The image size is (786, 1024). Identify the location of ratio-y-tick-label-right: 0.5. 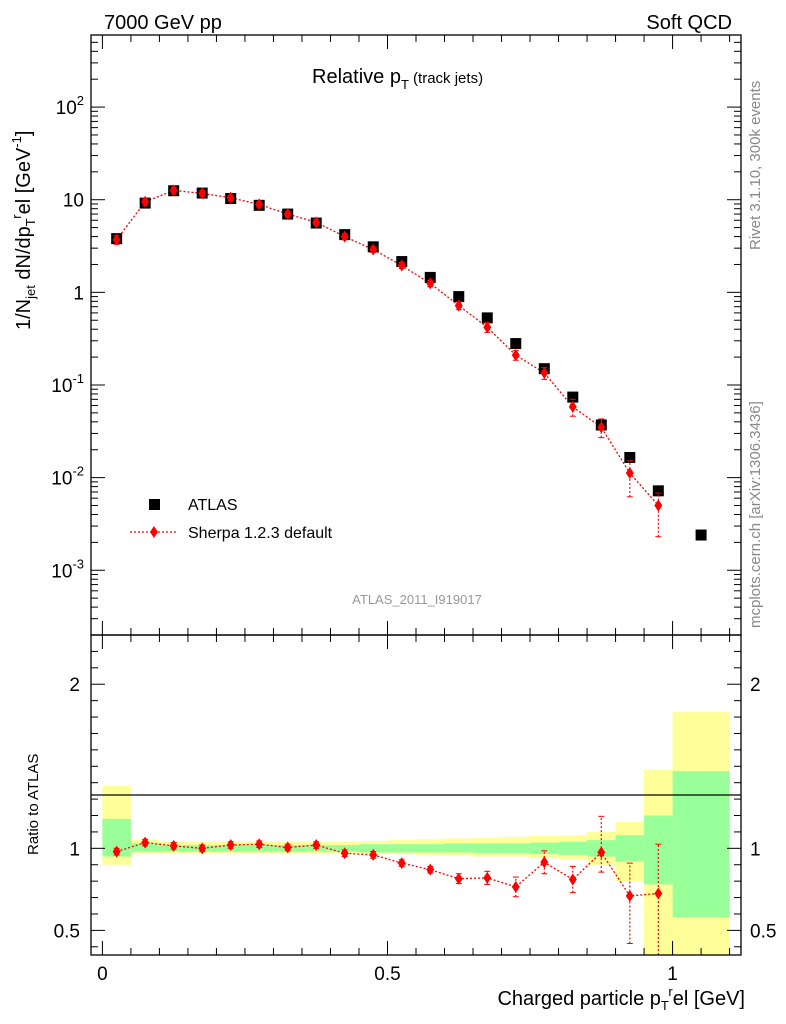
(763, 931).